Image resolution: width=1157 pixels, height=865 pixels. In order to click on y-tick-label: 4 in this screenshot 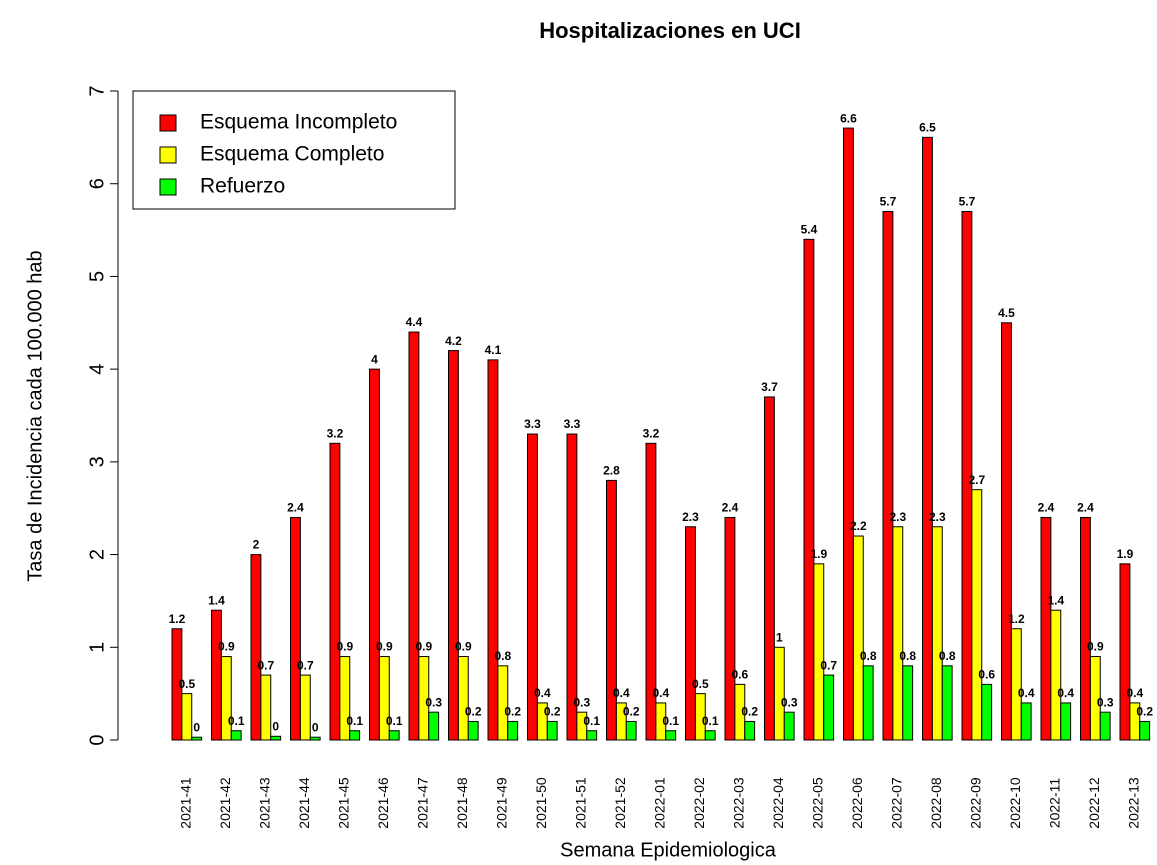, I will do `click(97, 369)`.